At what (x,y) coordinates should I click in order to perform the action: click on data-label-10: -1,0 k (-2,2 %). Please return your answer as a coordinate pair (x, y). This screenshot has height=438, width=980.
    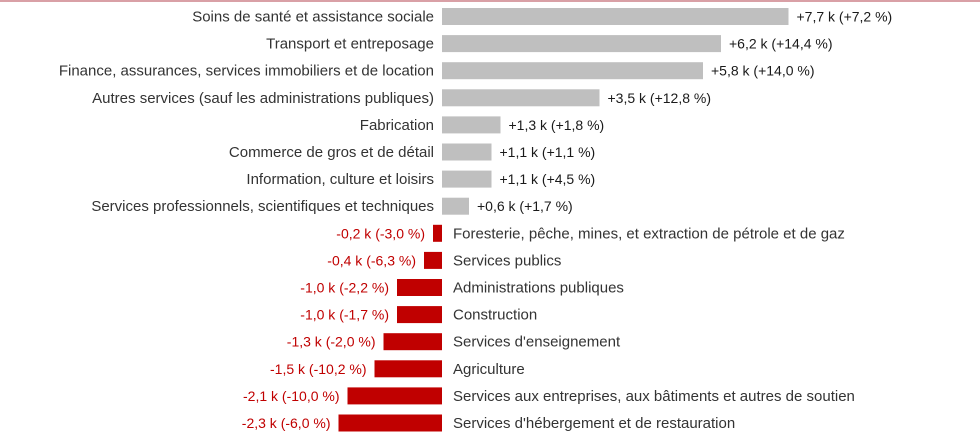
    Looking at the image, I should click on (344, 288).